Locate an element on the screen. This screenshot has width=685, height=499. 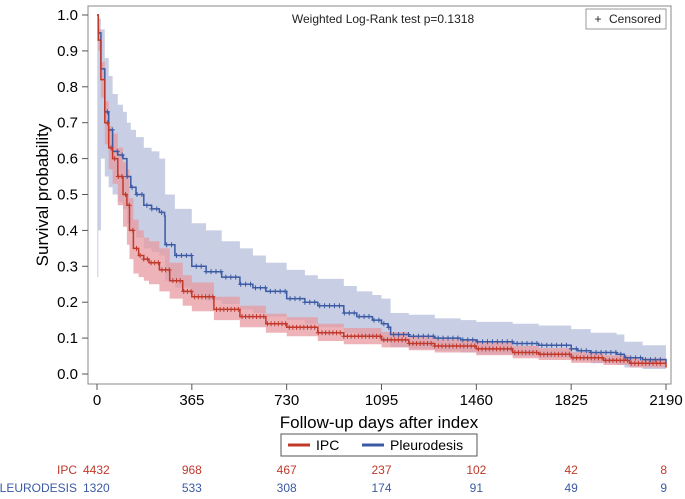
y-axis-title: Survival probability is located at coordinates (42, 194).